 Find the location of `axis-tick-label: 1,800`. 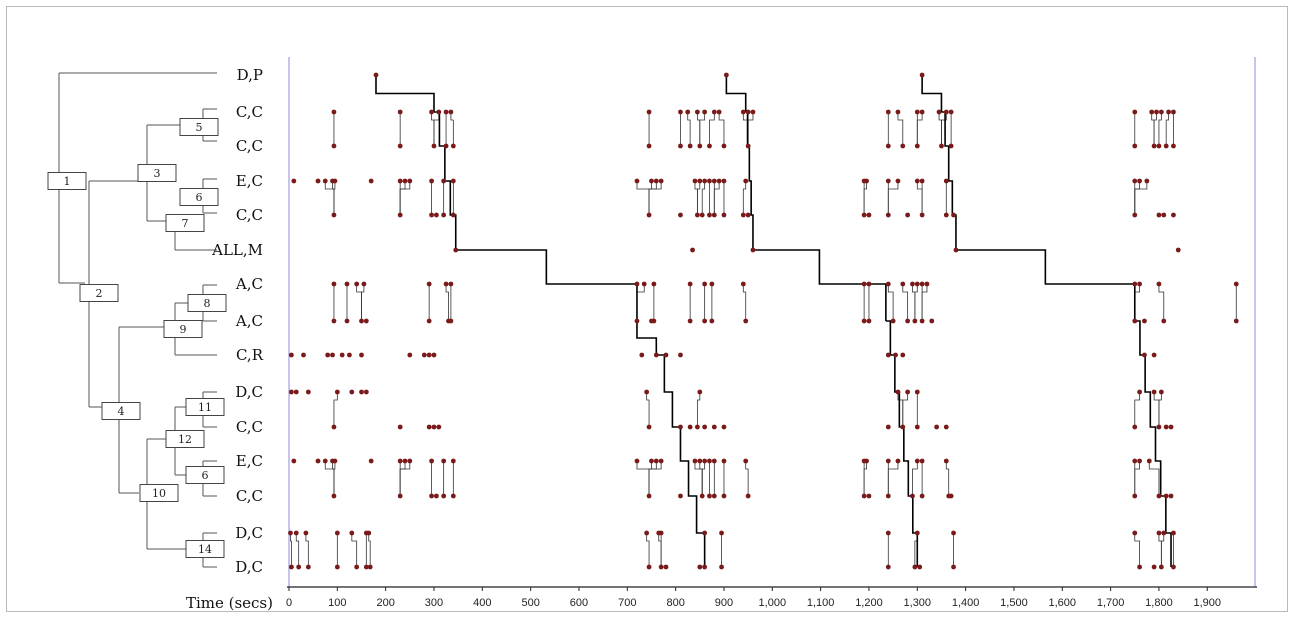

axis-tick-label: 1,800 is located at coordinates (1159, 603).